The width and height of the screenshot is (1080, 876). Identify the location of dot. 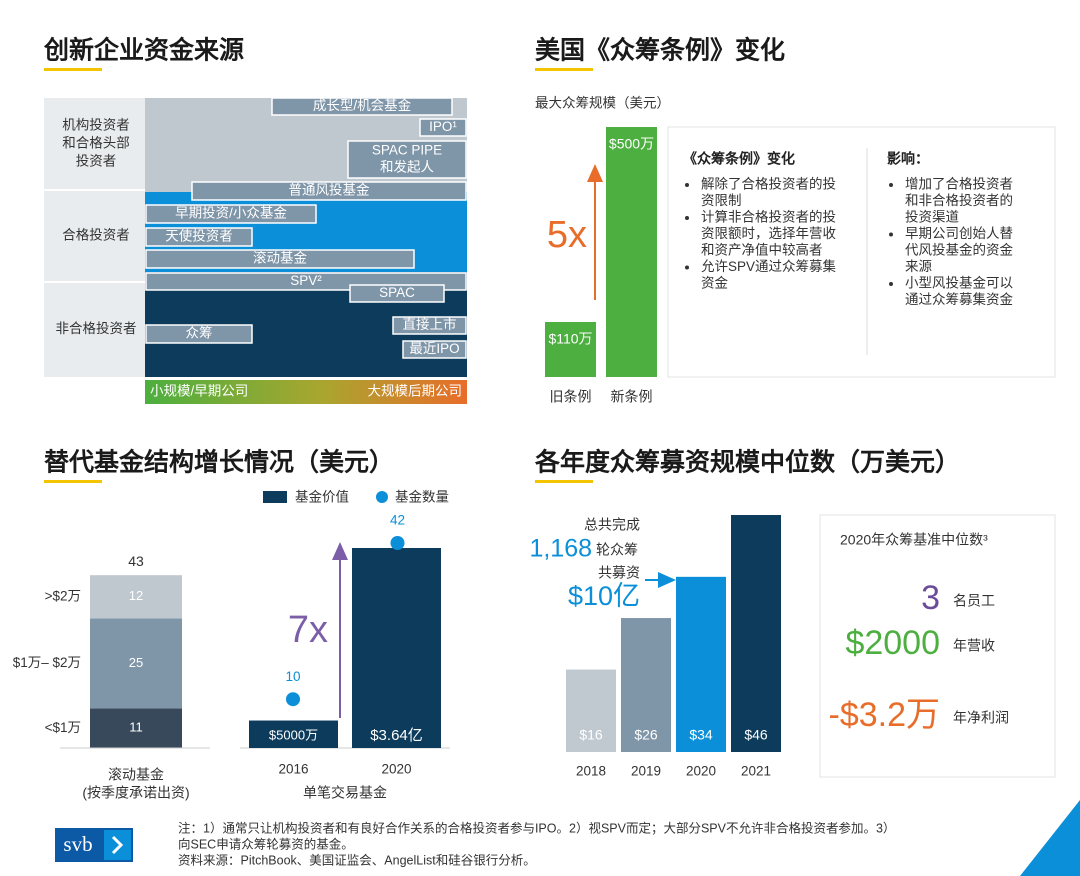
(397, 543).